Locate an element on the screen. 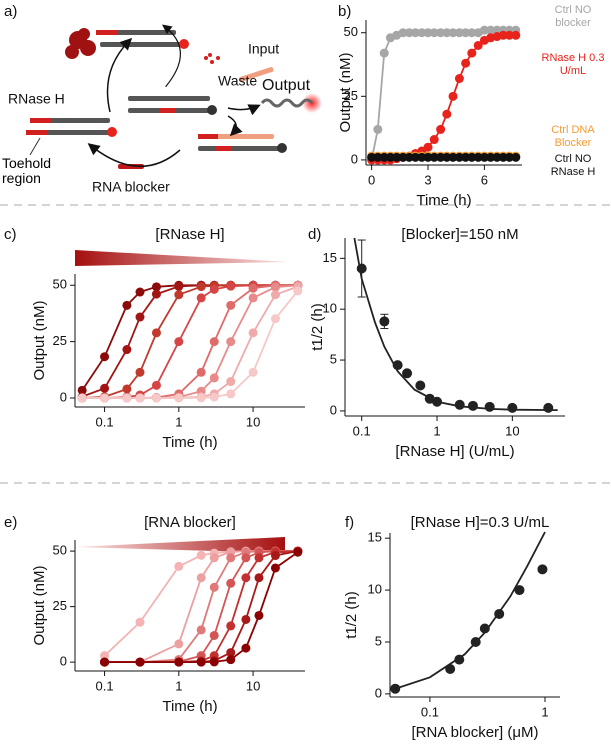  complex-right is located at coordinates (242, 143).